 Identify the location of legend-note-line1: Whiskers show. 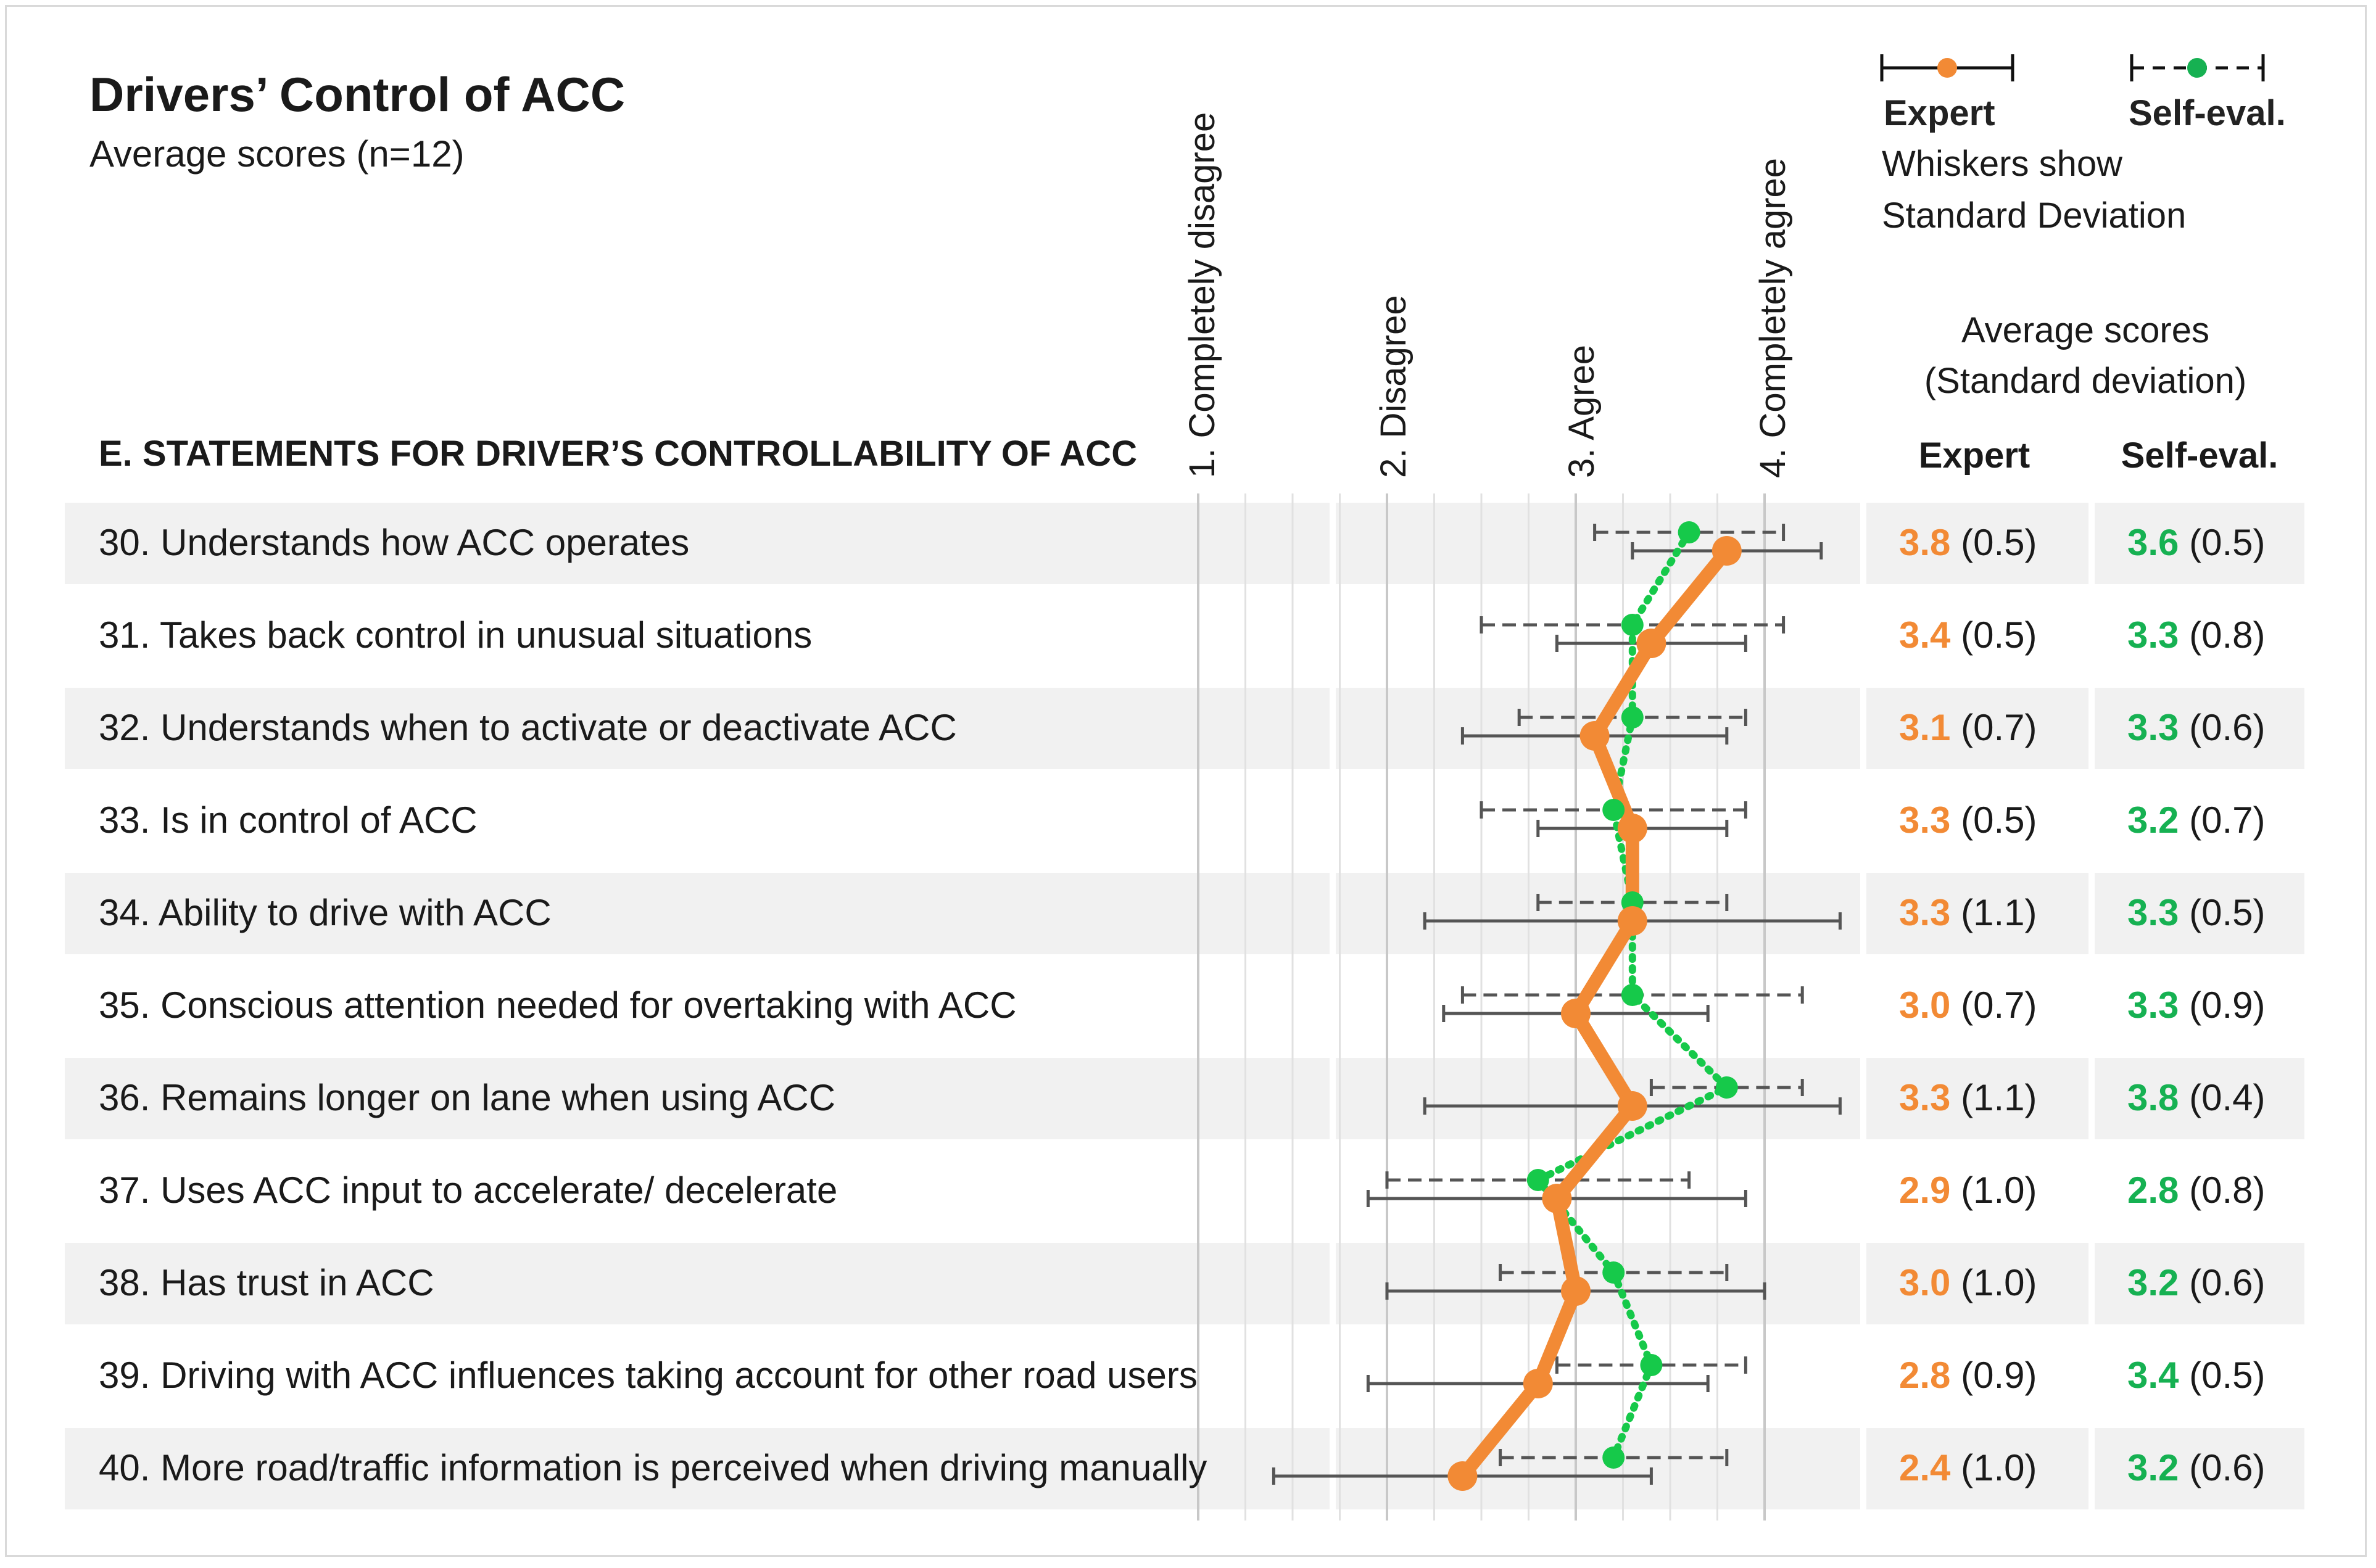
(2002, 164).